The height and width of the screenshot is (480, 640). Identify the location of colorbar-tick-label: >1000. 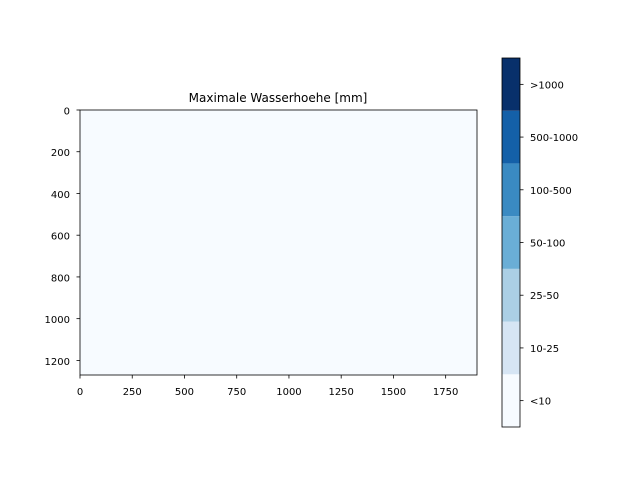
(547, 85).